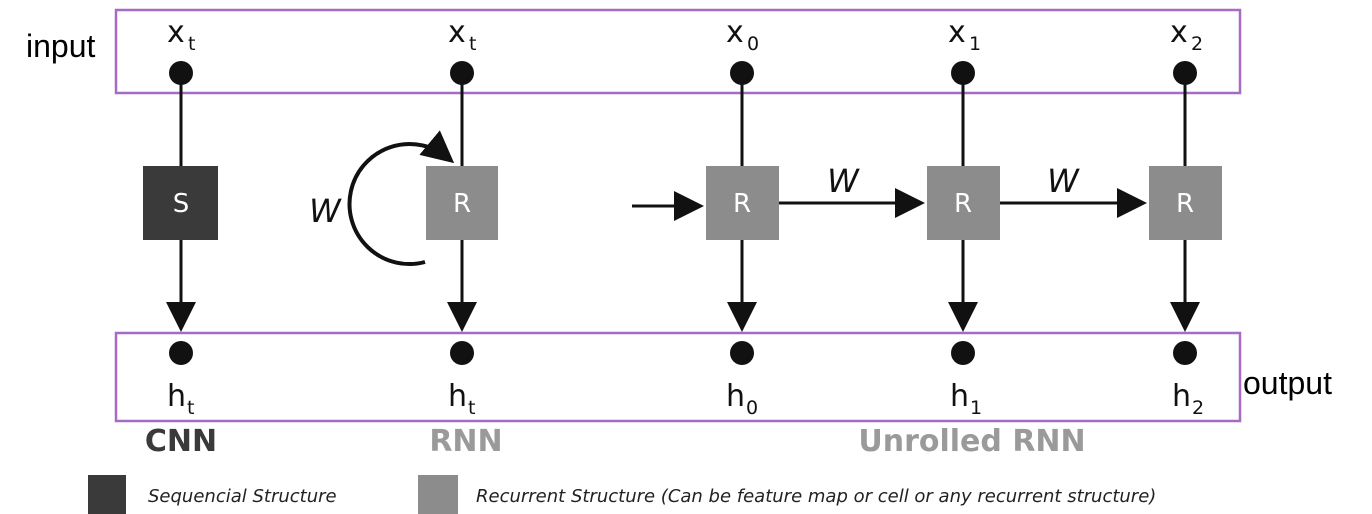  I want to click on input-frame, so click(678, 51).